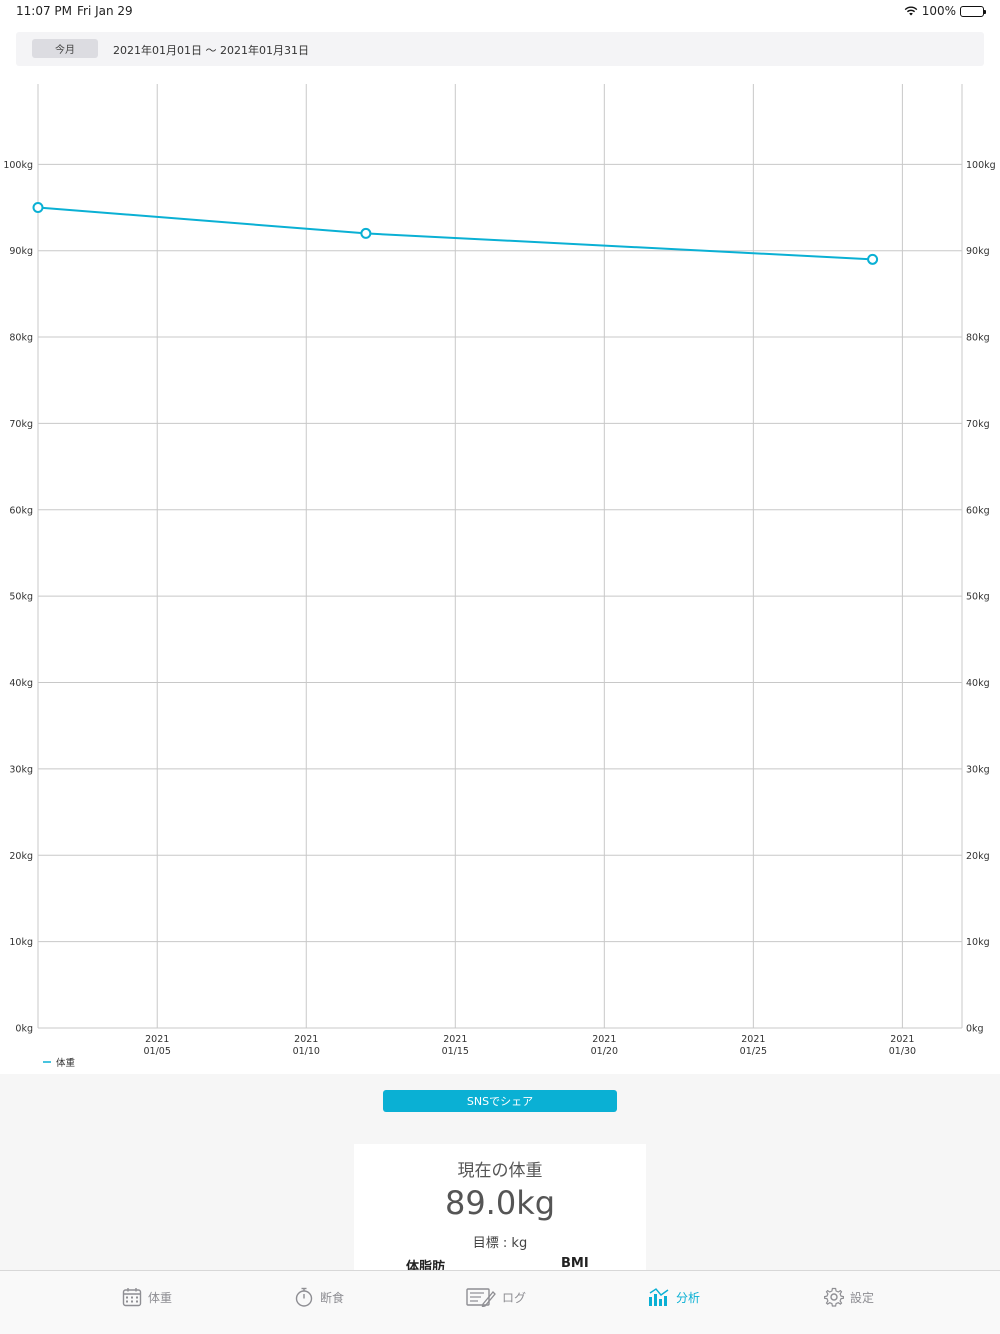  What do you see at coordinates (674, 1297) in the screenshot?
I see `tab-analysis: 分析` at bounding box center [674, 1297].